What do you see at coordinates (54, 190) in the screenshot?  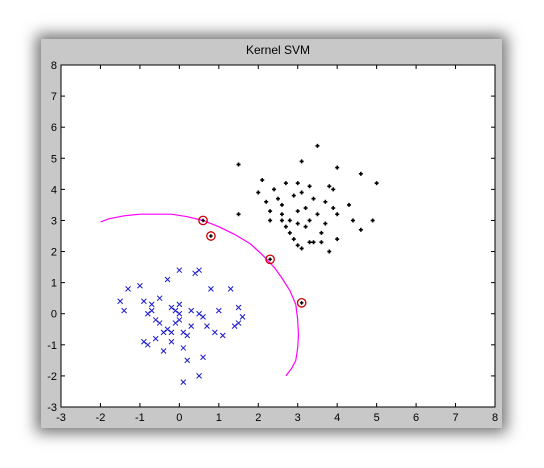 I see `y-tick-label: 4` at bounding box center [54, 190].